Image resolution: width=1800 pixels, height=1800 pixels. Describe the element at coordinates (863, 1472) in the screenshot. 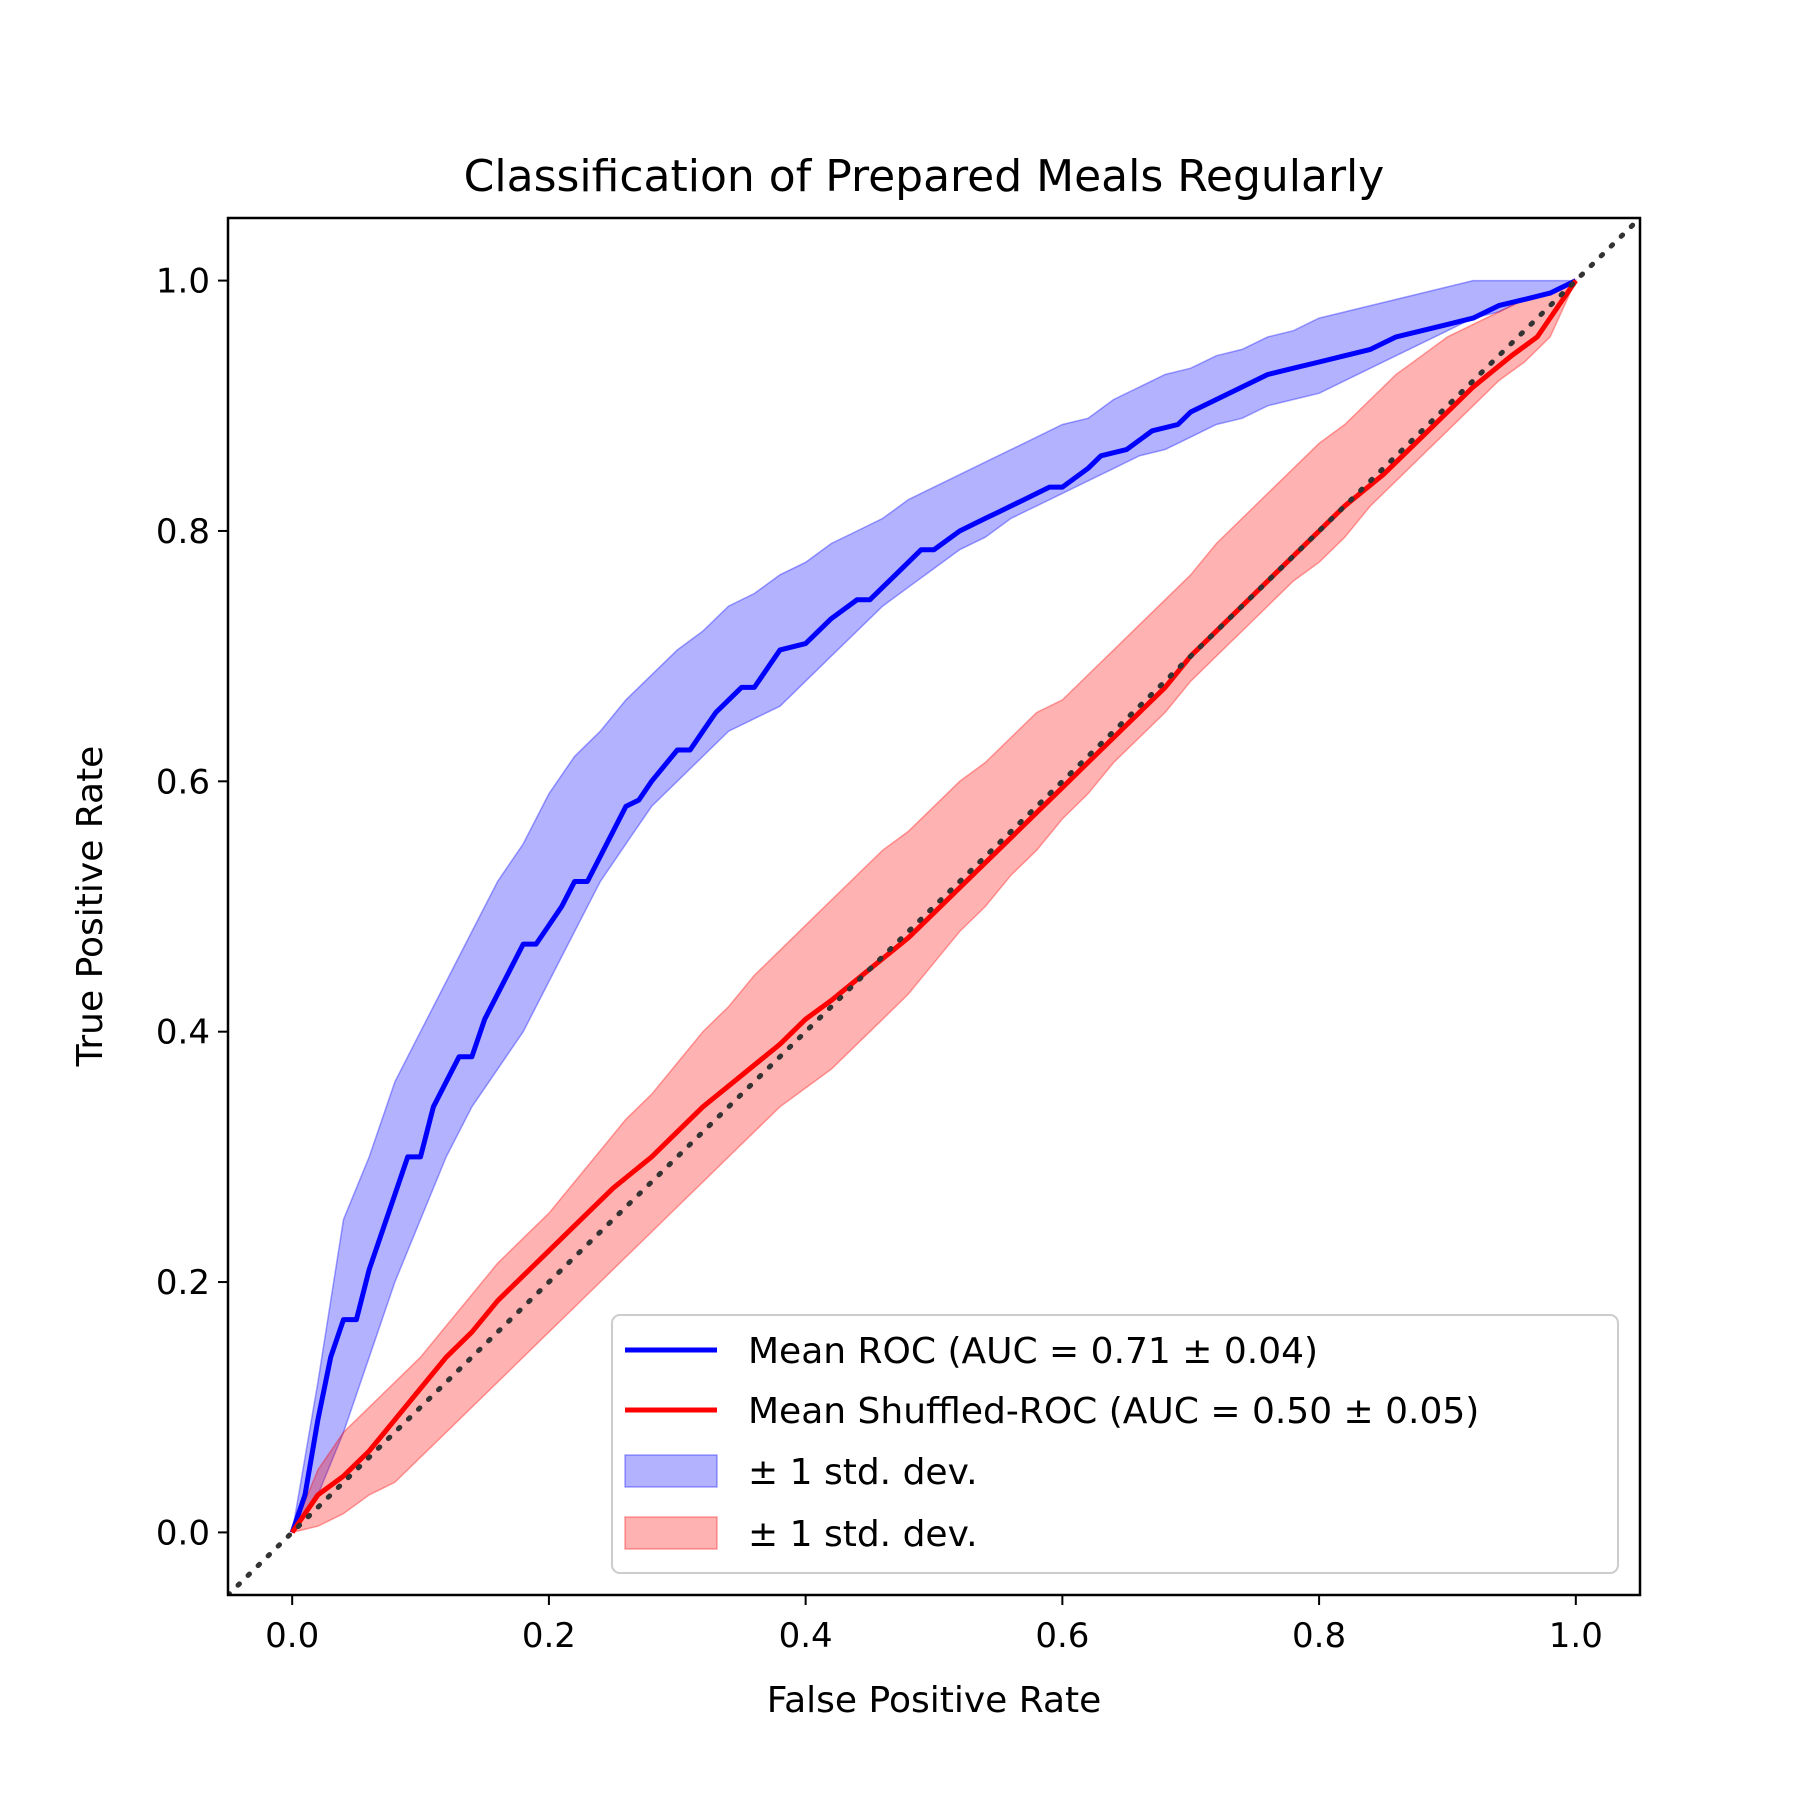

I see `legend-label-roc-band: ± 1 std. dev.` at that location.